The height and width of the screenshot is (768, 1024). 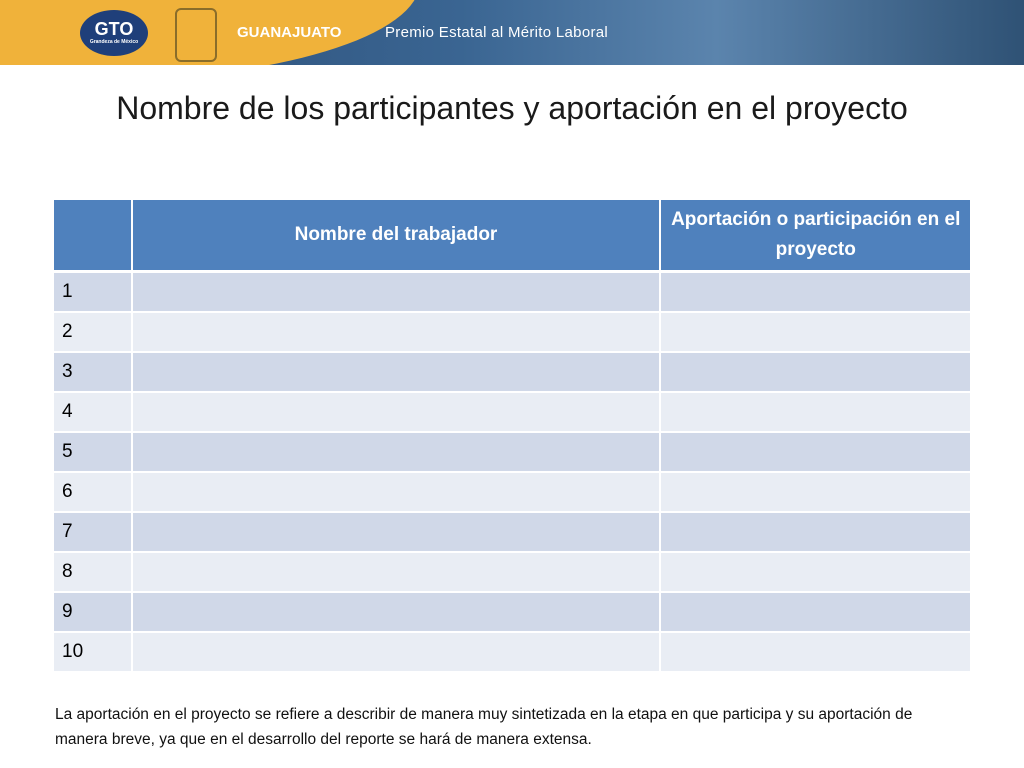 I want to click on row-number: 8, so click(x=92, y=572).